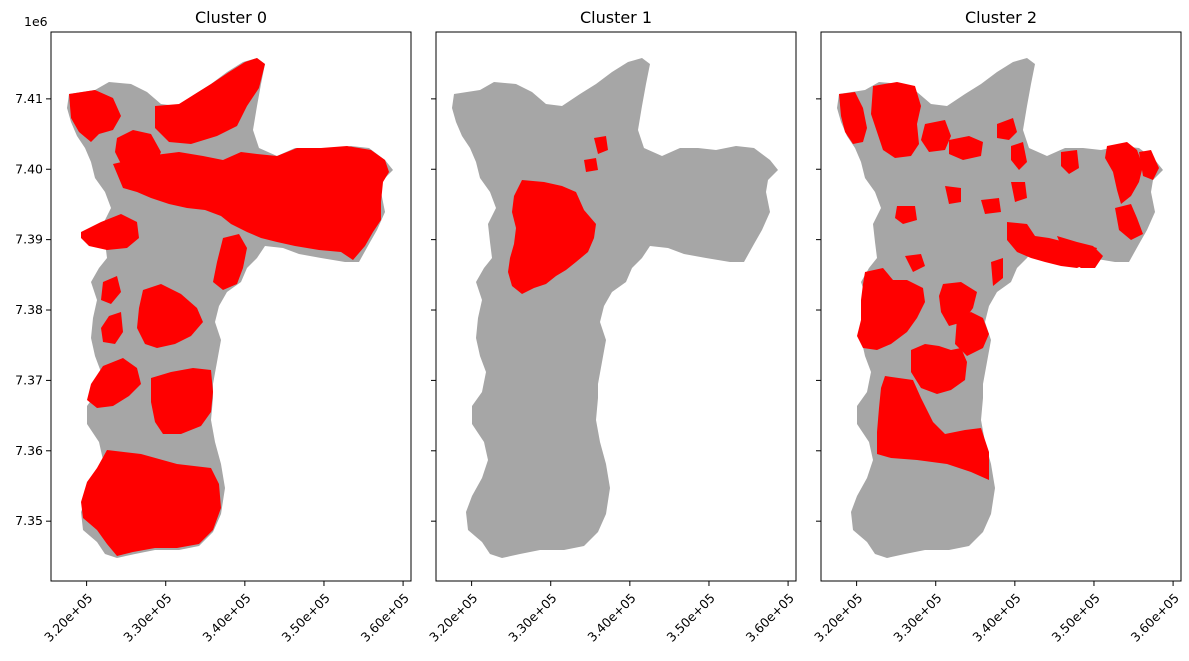 The height and width of the screenshot is (661, 1189). Describe the element at coordinates (29, 520) in the screenshot. I see `y-tick-label-0: 7.35` at that location.